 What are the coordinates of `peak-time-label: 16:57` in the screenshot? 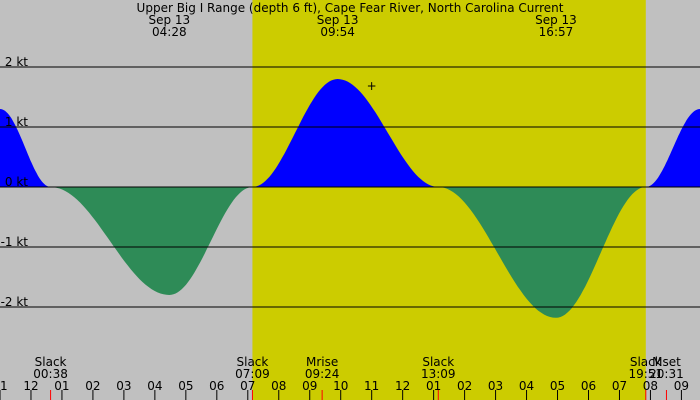 It's located at (556, 32).